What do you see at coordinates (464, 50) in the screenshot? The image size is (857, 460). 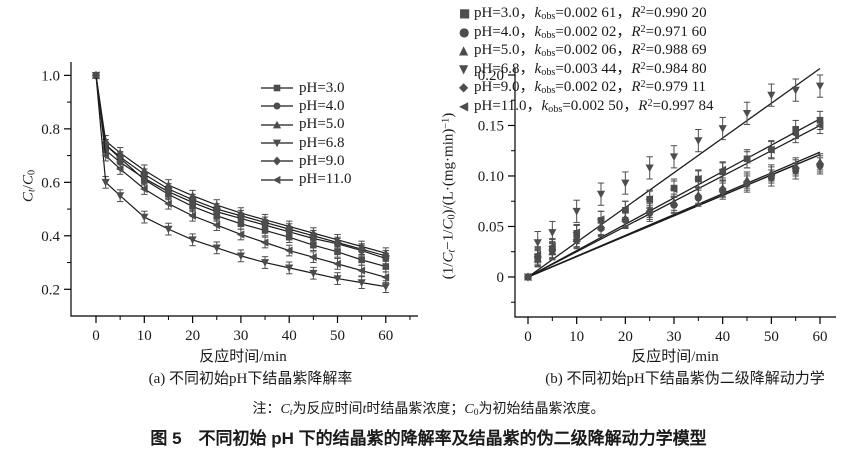 I see `legend-marker-triangle-up-icon: ▲` at bounding box center [464, 50].